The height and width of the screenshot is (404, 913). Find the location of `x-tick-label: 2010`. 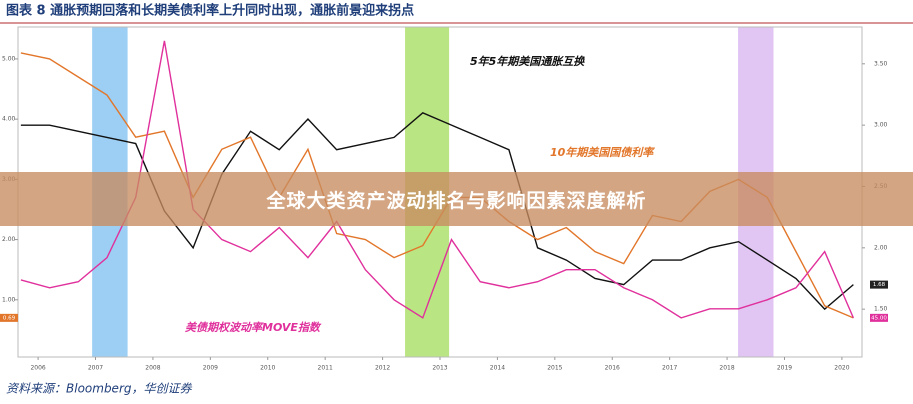

x-tick-label: 2010 is located at coordinates (267, 368).